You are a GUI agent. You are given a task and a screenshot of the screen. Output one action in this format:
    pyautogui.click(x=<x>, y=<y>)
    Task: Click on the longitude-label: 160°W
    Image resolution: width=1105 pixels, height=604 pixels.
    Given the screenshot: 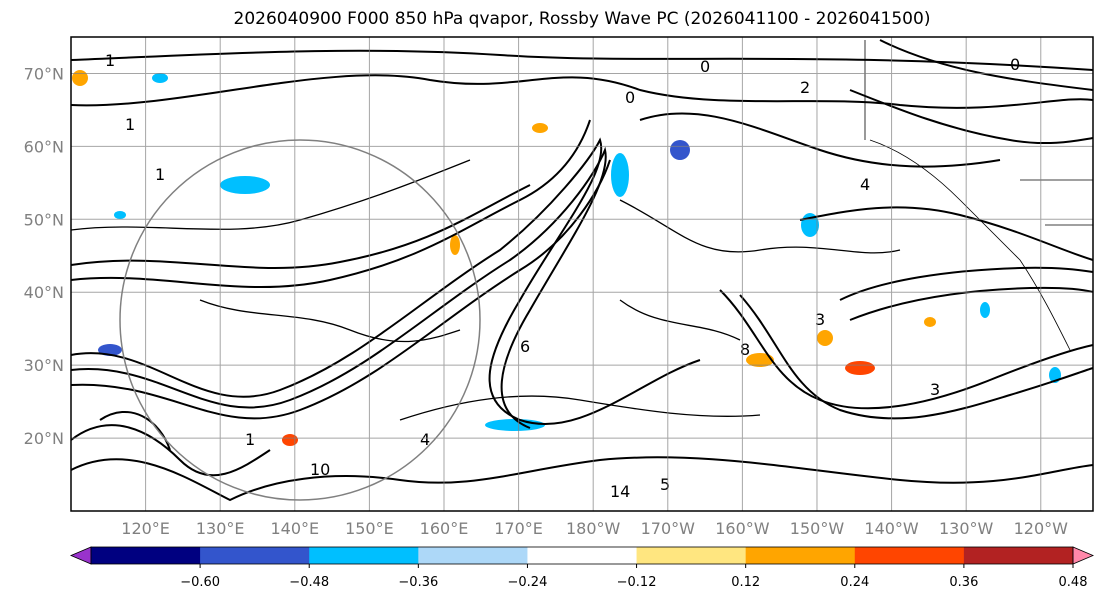 What is the action you would take?
    pyautogui.click(x=742, y=528)
    